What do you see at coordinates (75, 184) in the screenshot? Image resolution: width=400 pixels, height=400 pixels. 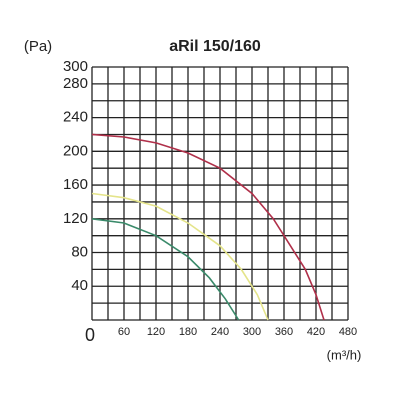 I see `y-tick-label: 160` at bounding box center [75, 184].